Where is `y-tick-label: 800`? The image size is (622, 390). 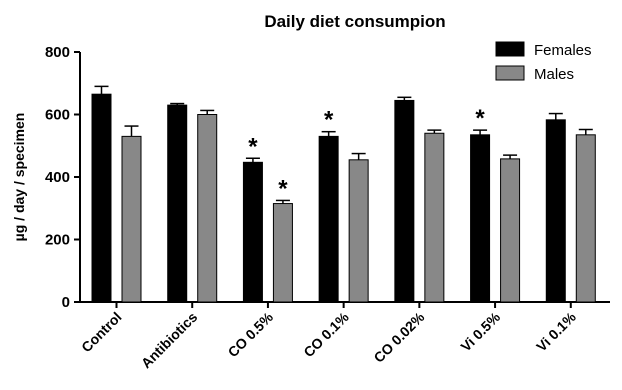 y-tick-label: 800 is located at coordinates (57, 52).